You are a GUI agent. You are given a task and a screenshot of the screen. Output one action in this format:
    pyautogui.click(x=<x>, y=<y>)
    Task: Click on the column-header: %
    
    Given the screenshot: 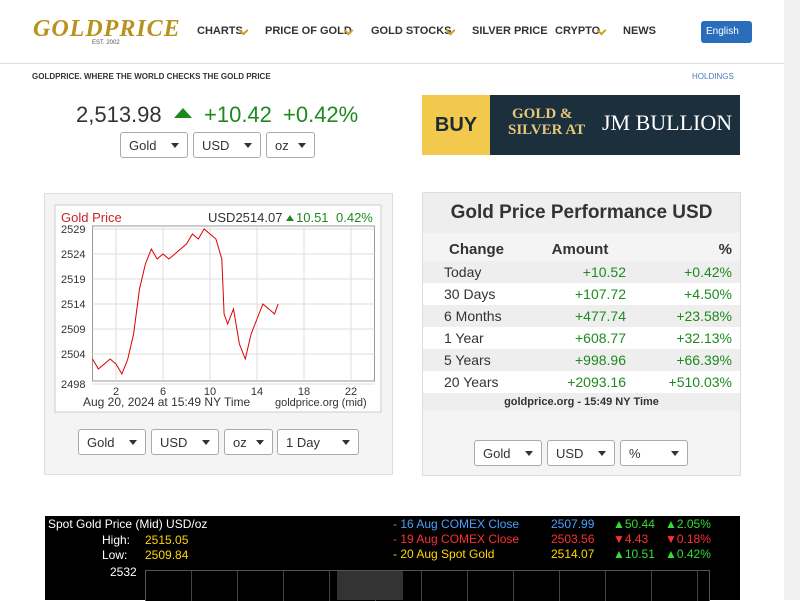 What is the action you would take?
    pyautogui.click(x=725, y=249)
    